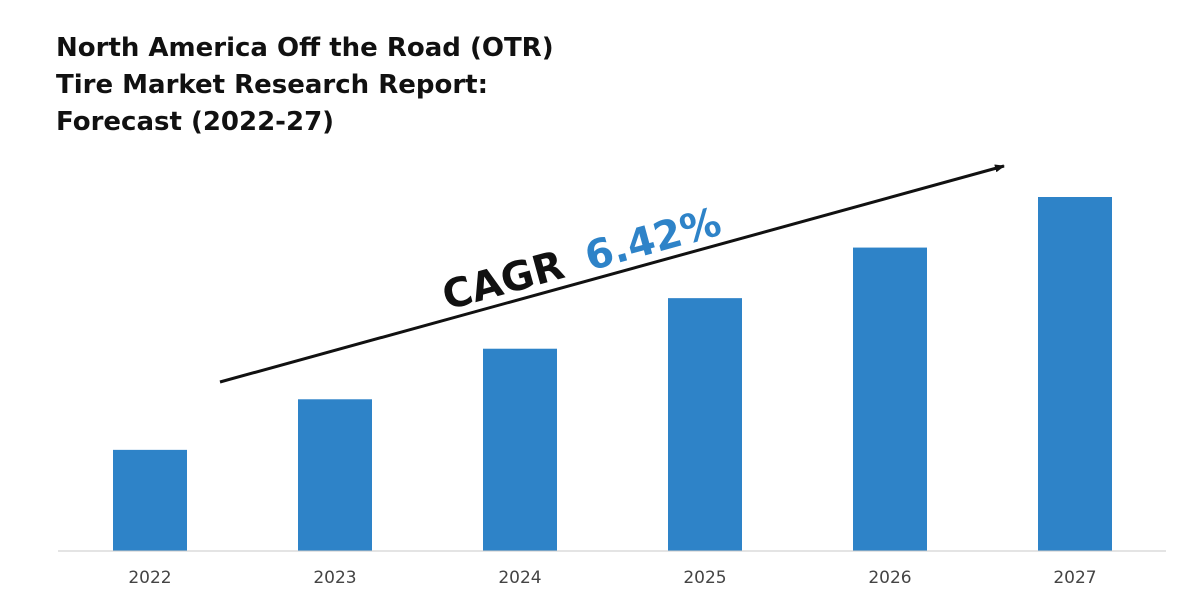 This screenshot has height=600, width=1200. What do you see at coordinates (272, 85) in the screenshot?
I see `chart-title-line-2: Tire Market Research Report:` at bounding box center [272, 85].